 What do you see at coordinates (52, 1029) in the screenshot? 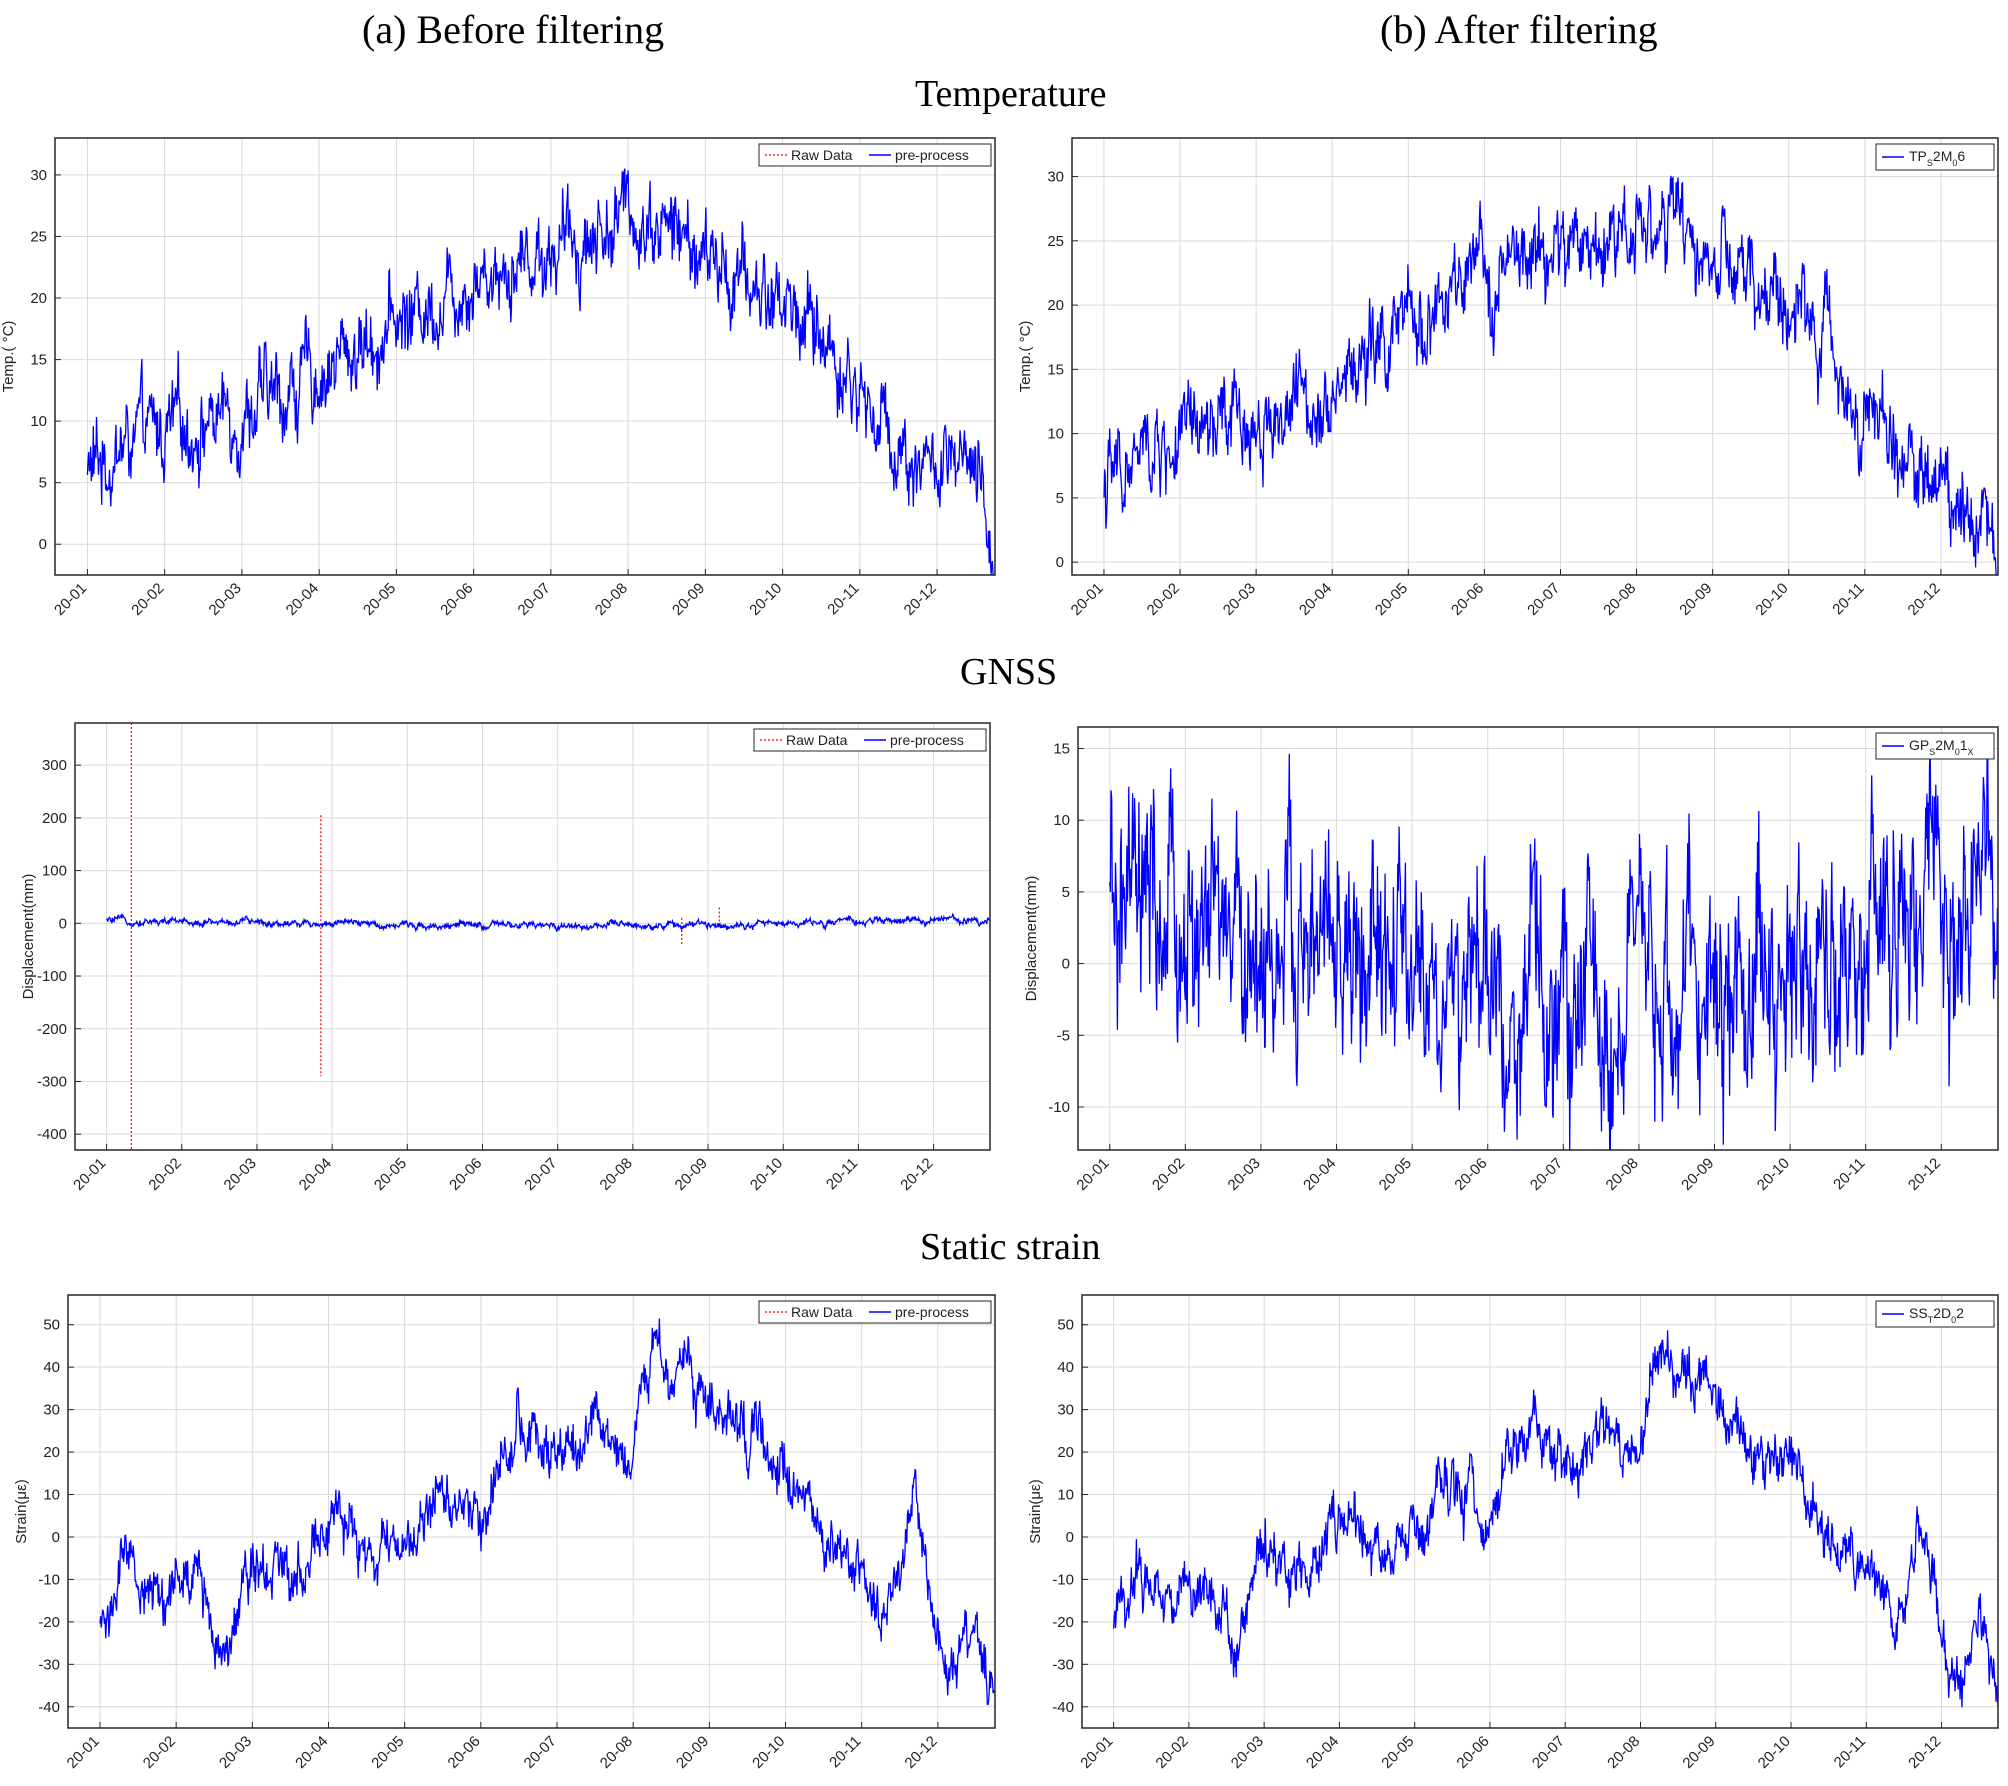
I see `y-tick-label: -200` at bounding box center [52, 1029].